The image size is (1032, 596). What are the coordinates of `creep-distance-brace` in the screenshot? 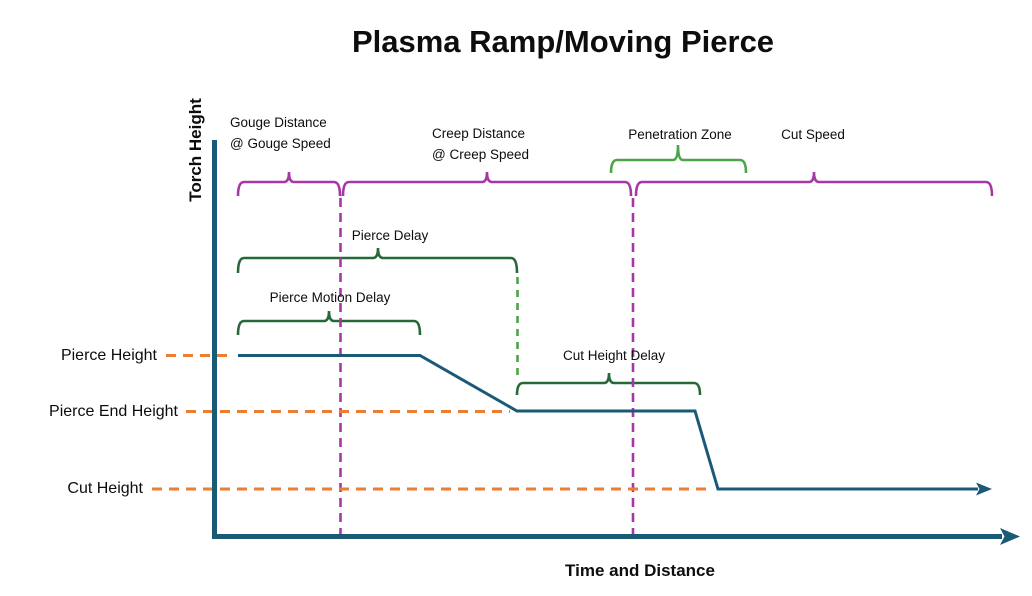 It's located at (487, 184).